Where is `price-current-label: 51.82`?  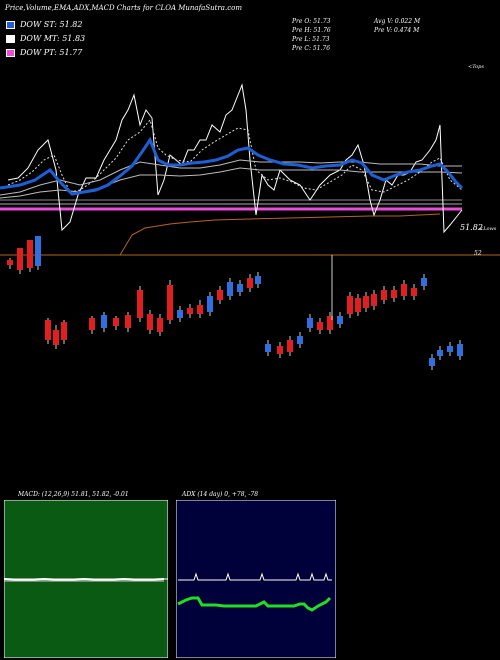 price-current-label: 51.82 is located at coordinates (471, 227).